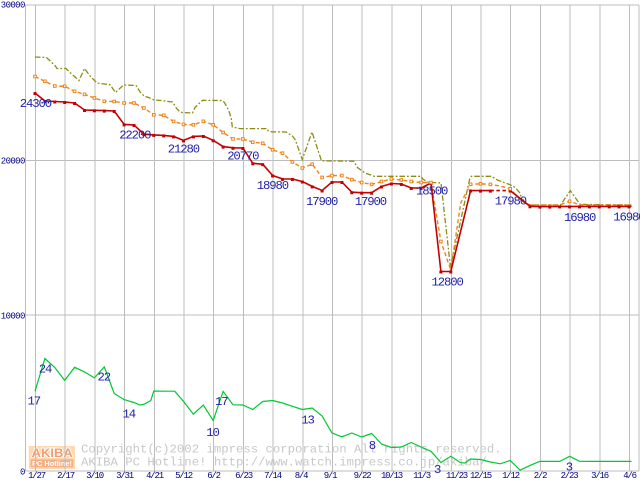  I want to click on svg-text: 20770, so click(243, 157).